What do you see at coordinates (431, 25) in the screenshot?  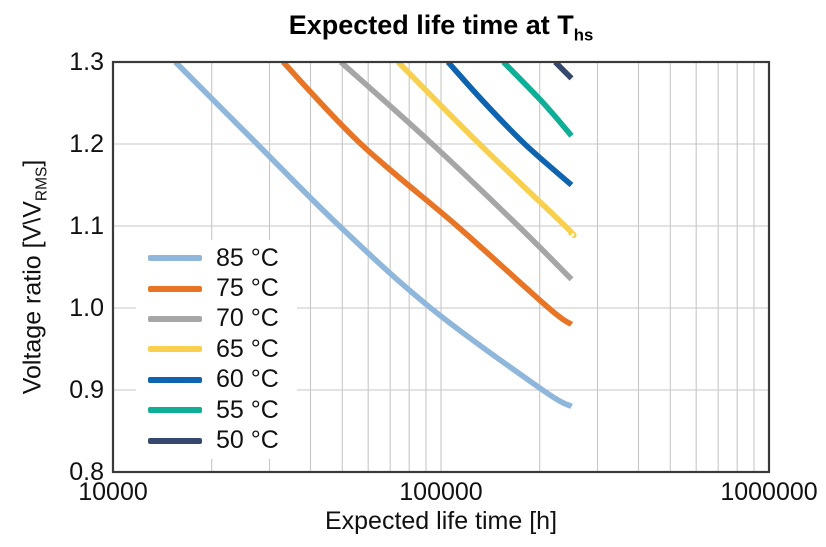 I see `chart-title-main: Expected life time at T` at bounding box center [431, 25].